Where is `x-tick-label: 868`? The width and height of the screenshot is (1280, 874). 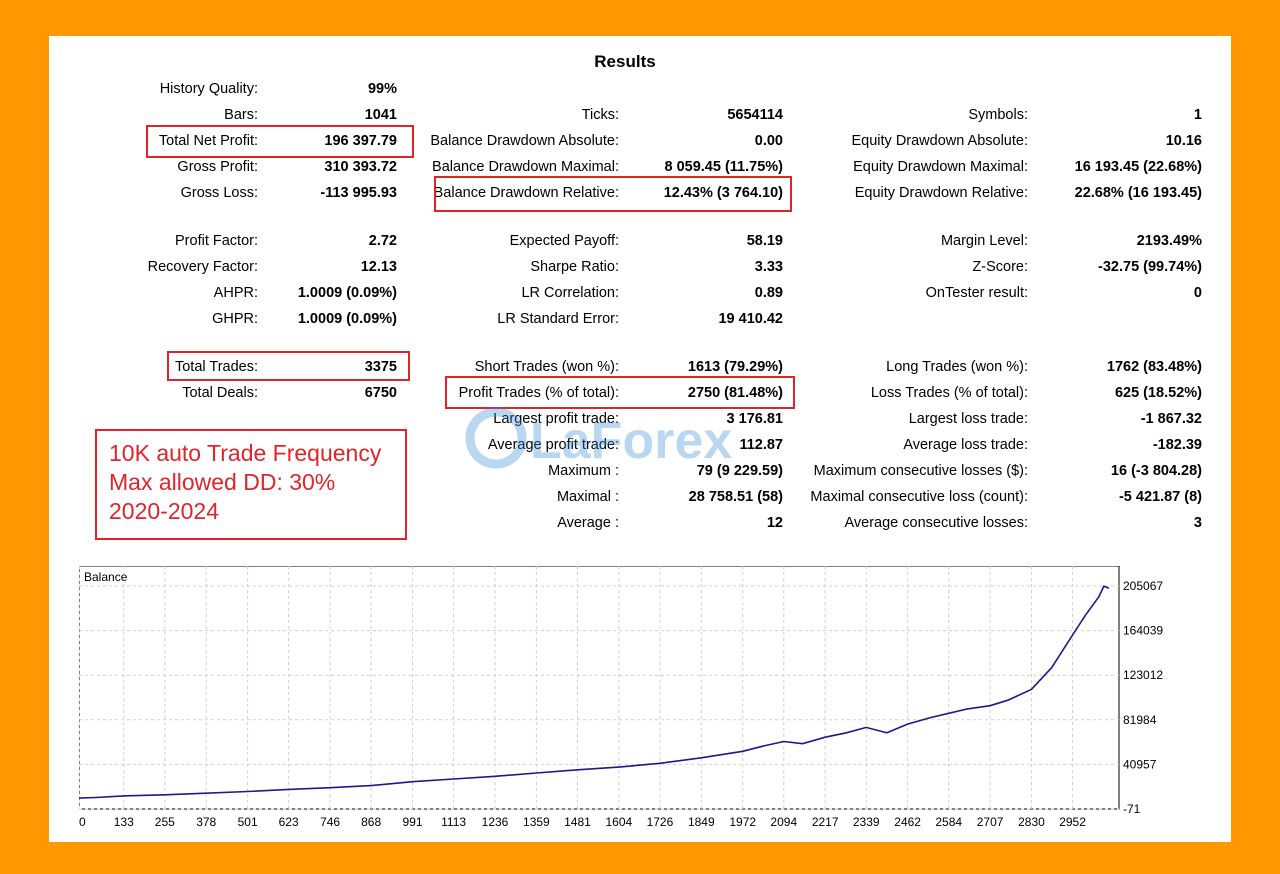 x-tick-label: 868 is located at coordinates (371, 822).